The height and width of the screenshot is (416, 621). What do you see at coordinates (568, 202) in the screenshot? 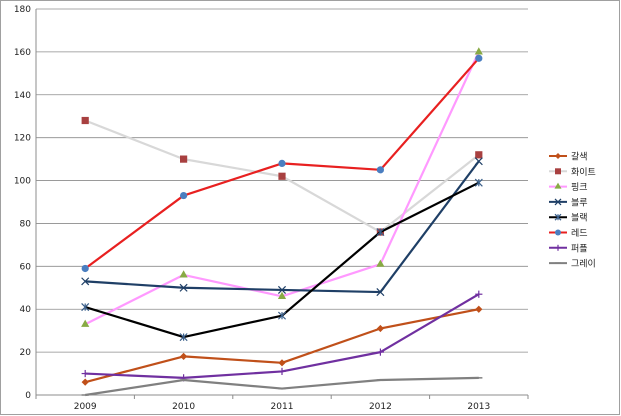
I see `legend-item: 블루` at bounding box center [568, 202].